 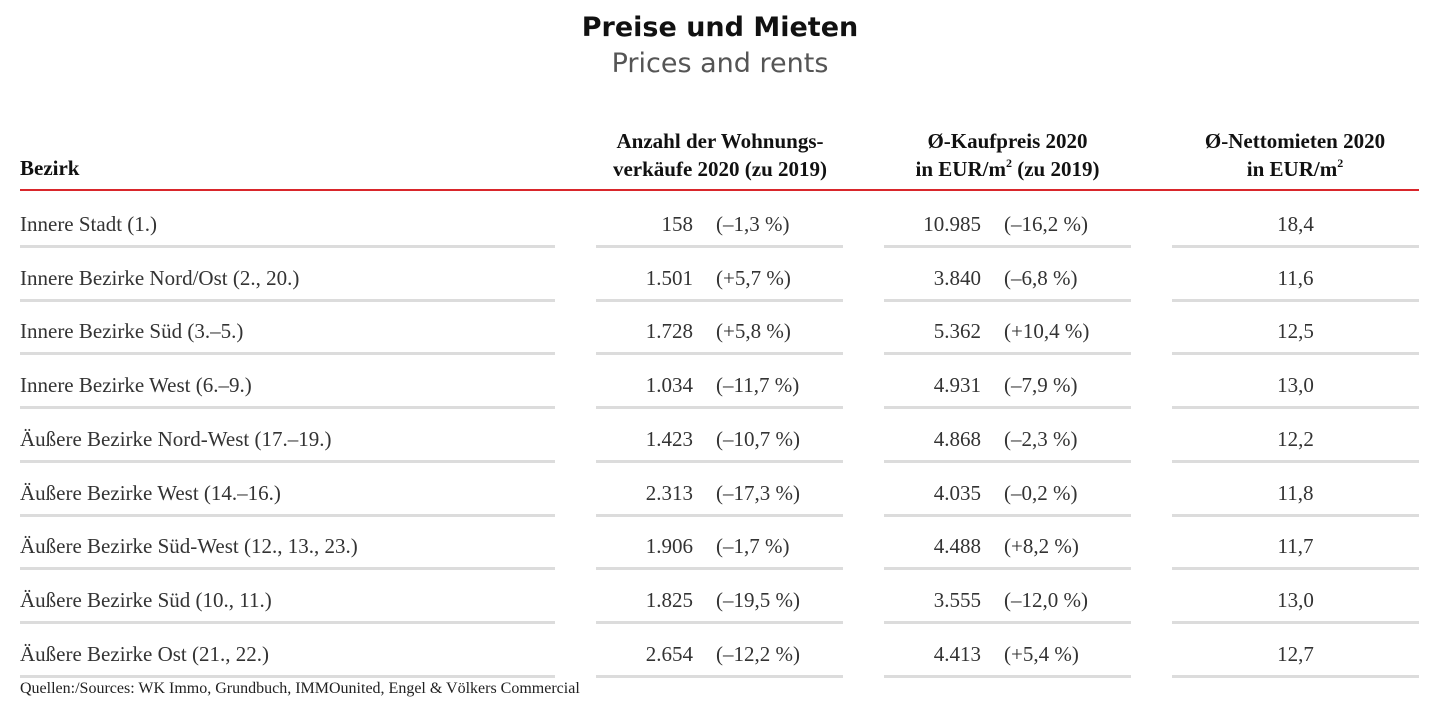 I want to click on header-price-compare: (zu 2019), so click(x=1055, y=169).